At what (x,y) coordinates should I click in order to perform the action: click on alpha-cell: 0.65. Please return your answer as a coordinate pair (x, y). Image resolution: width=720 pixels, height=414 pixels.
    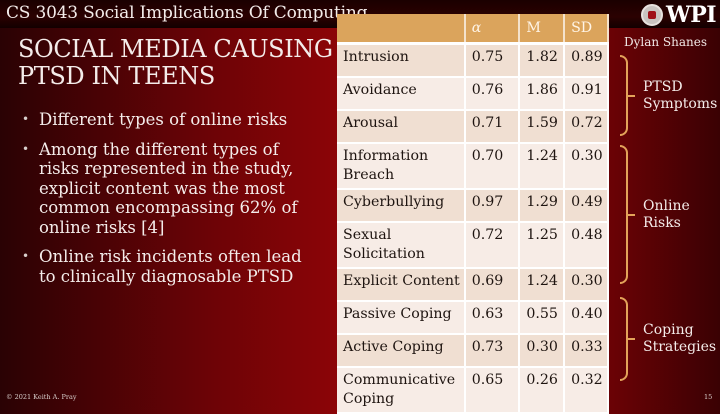
    Looking at the image, I should click on (492, 390).